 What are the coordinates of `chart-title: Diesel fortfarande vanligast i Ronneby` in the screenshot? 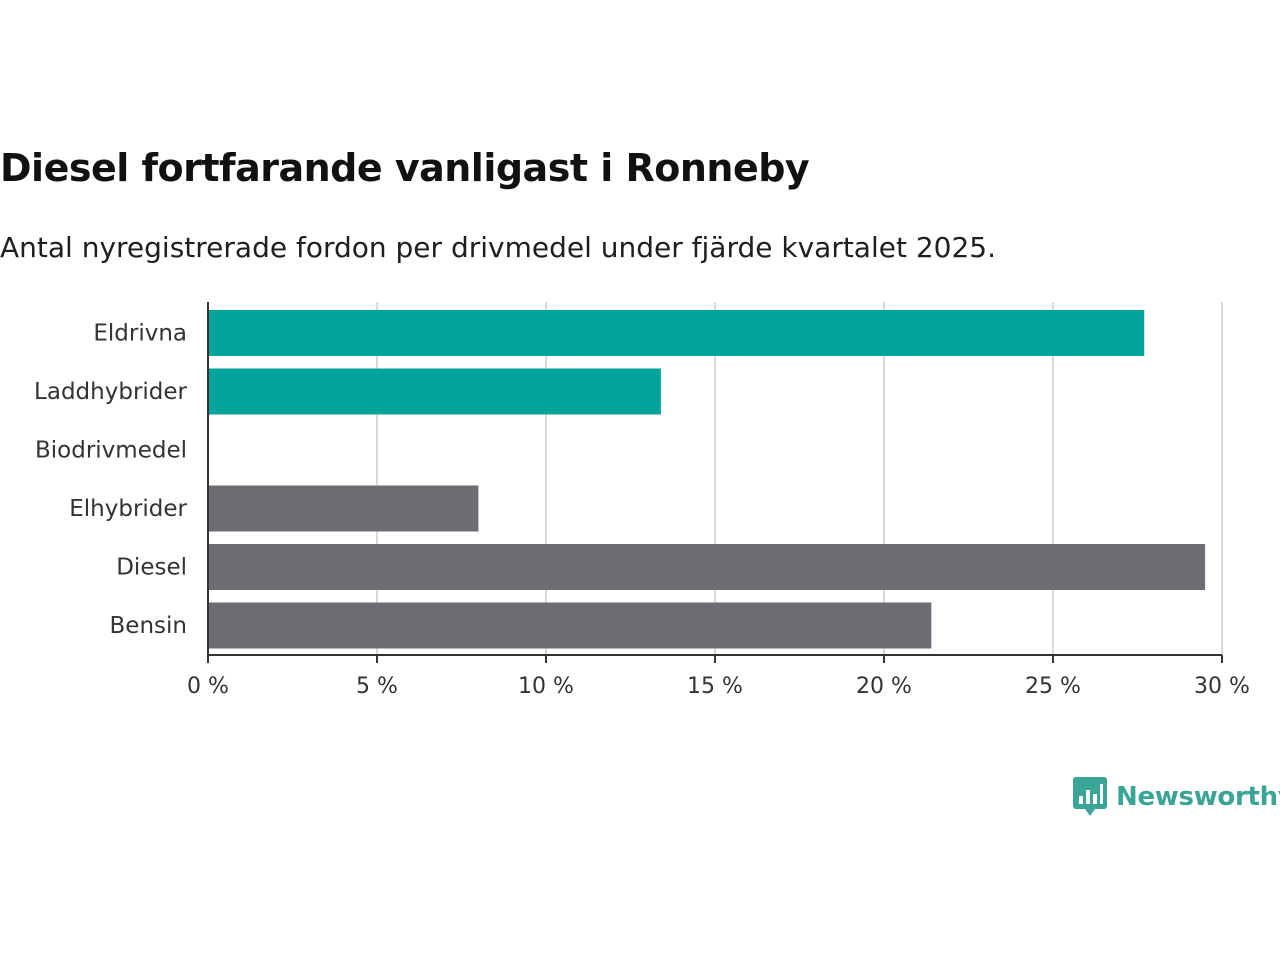 It's located at (405, 168).